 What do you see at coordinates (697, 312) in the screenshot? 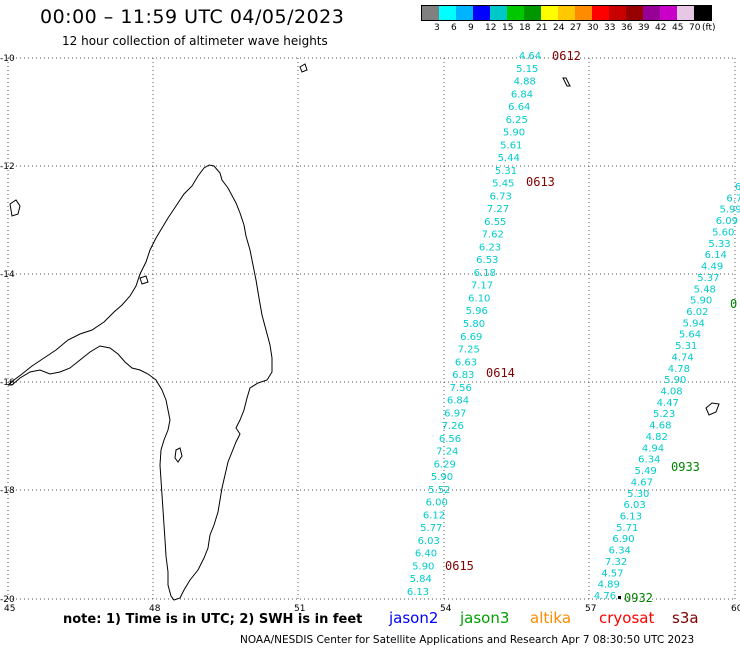
I see `wave-height-value: 6.02` at bounding box center [697, 312].